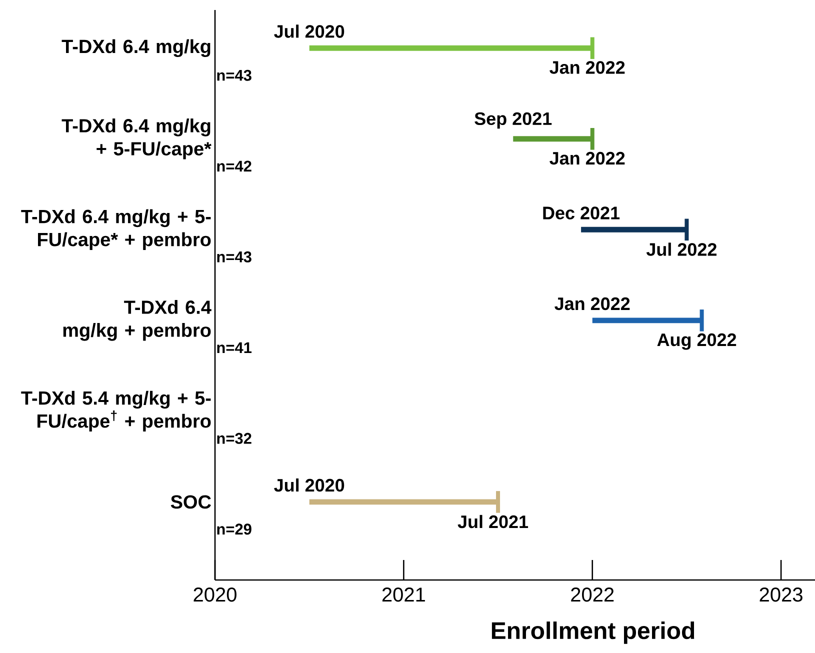  I want to click on annotation: Jul 2021, so click(493, 521).